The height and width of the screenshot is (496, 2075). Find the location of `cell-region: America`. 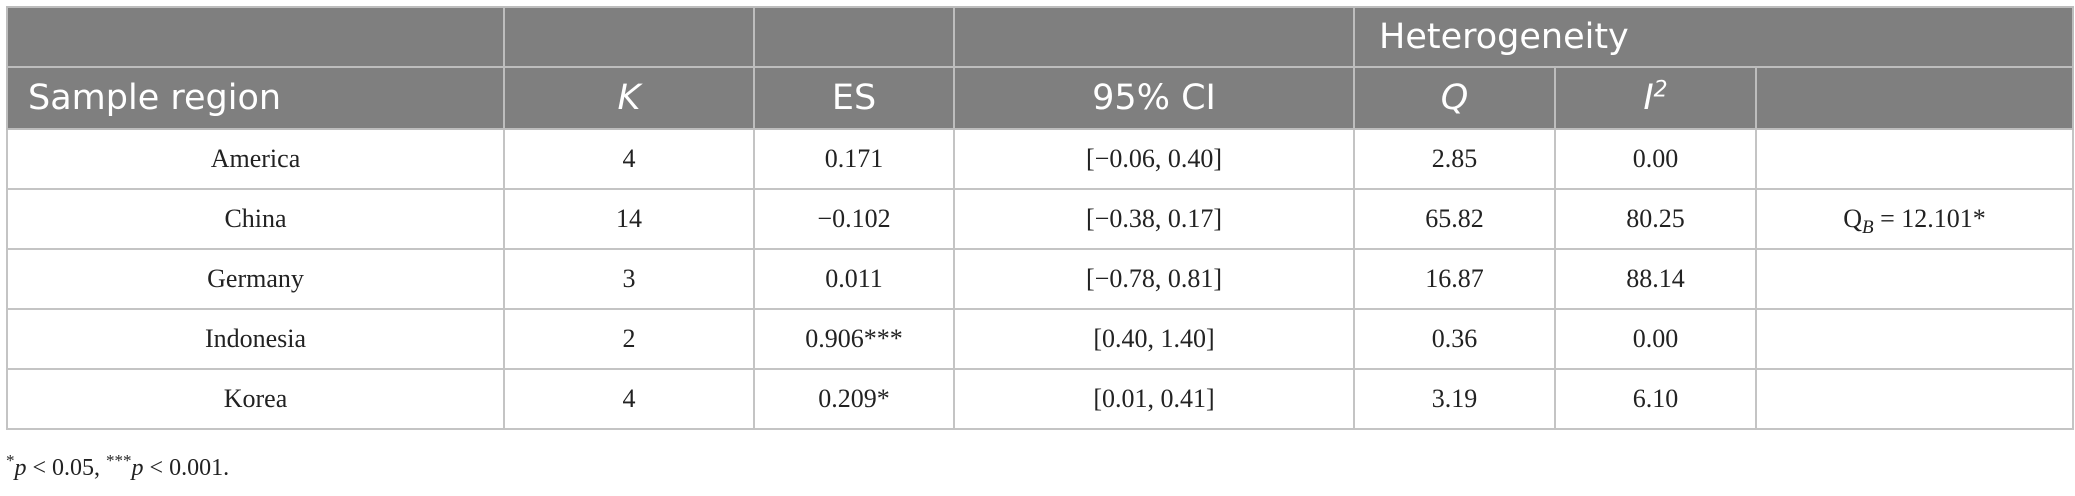

cell-region: America is located at coordinates (255, 159).